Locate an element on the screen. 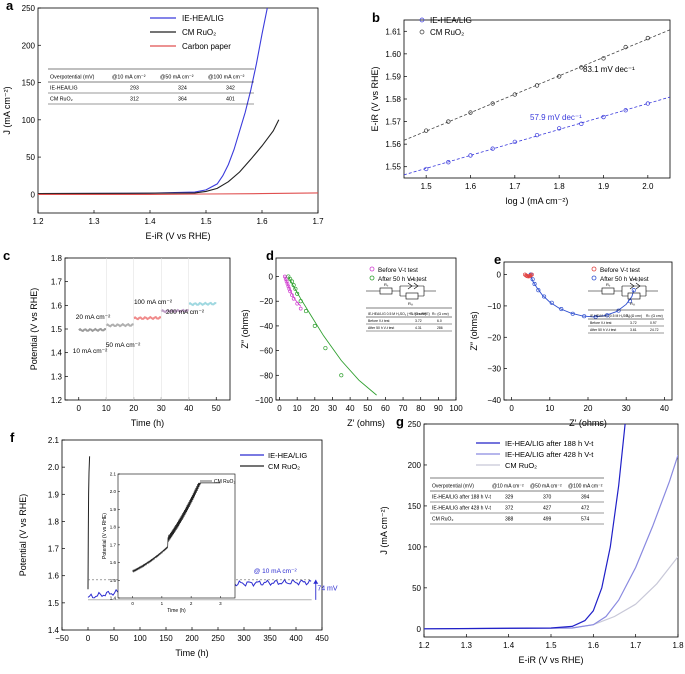  inset-y-tick-label: 1.9 is located at coordinates (113, 509).